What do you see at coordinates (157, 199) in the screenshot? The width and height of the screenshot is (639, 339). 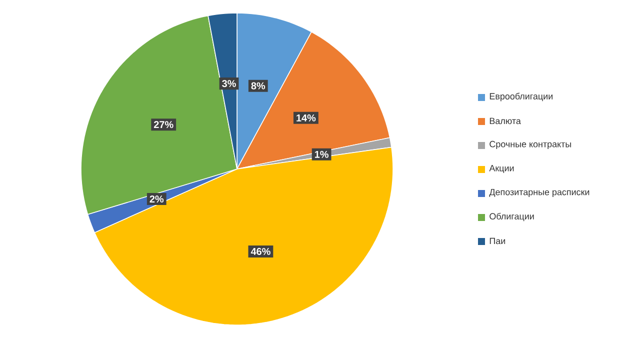 I see `data-label: 2%` at bounding box center [157, 199].